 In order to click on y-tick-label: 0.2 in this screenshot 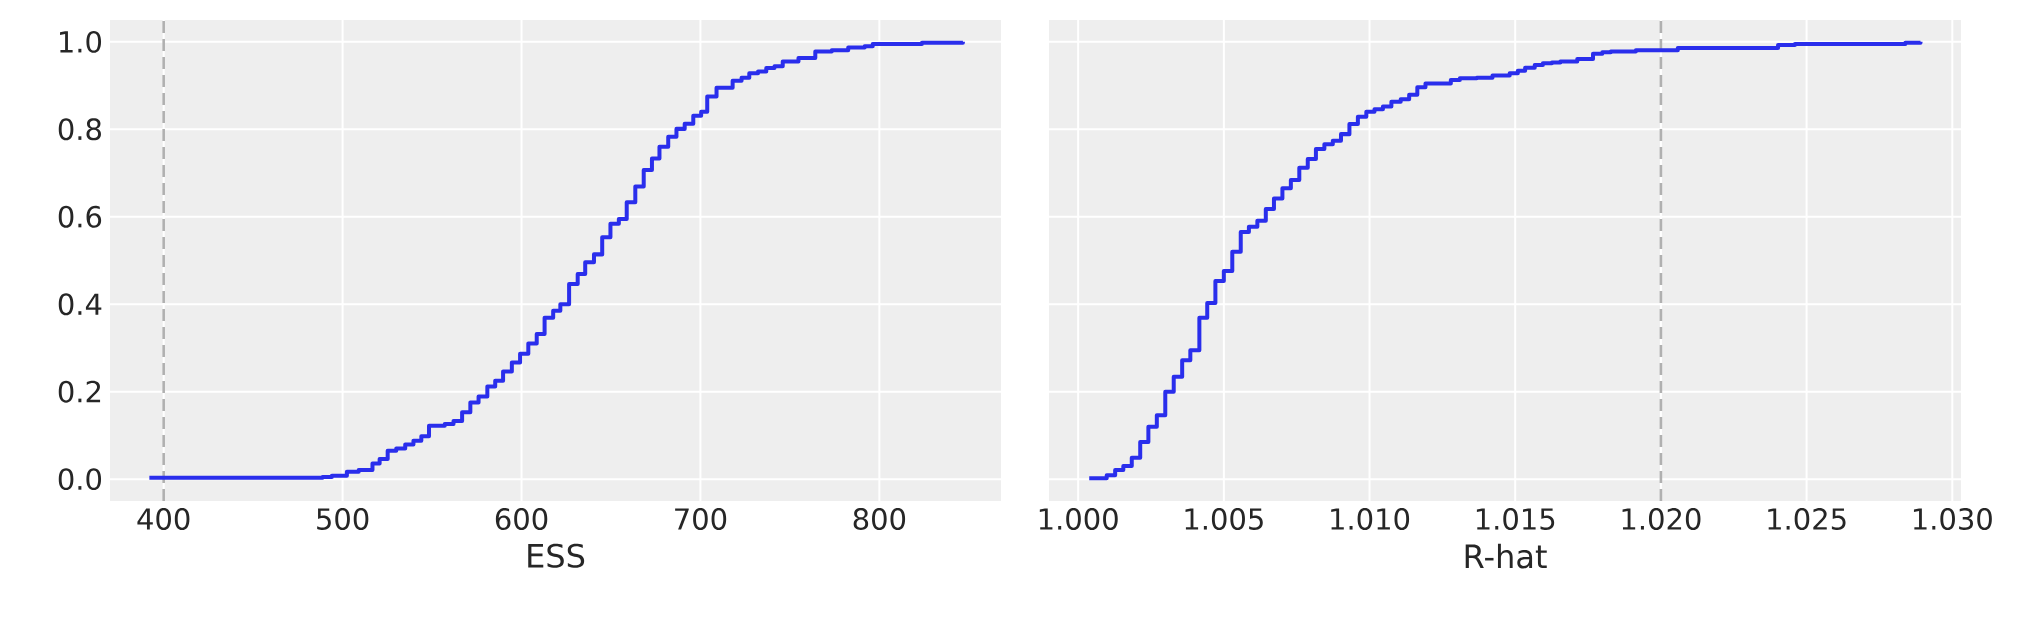, I will do `click(79, 391)`.